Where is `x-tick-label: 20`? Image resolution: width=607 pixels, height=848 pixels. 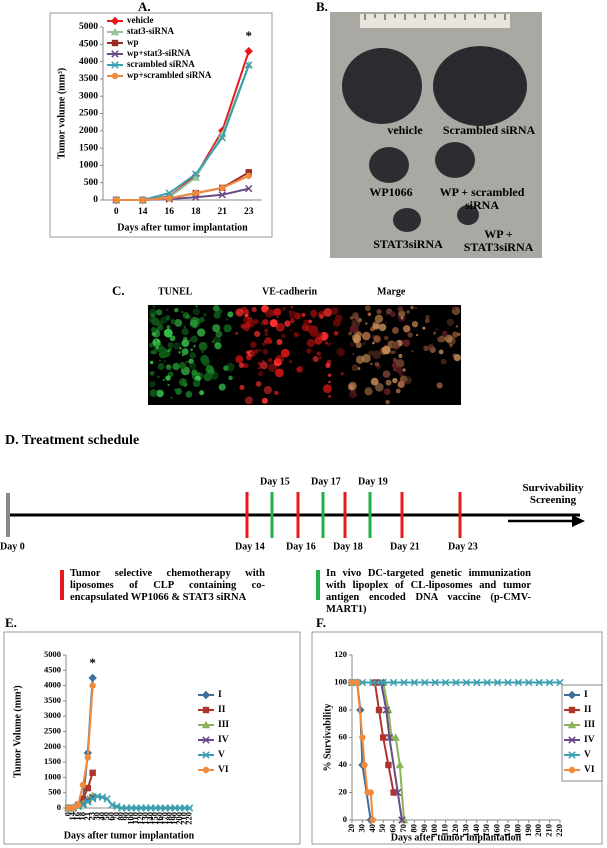 x-tick-label: 20 is located at coordinates (351, 828).